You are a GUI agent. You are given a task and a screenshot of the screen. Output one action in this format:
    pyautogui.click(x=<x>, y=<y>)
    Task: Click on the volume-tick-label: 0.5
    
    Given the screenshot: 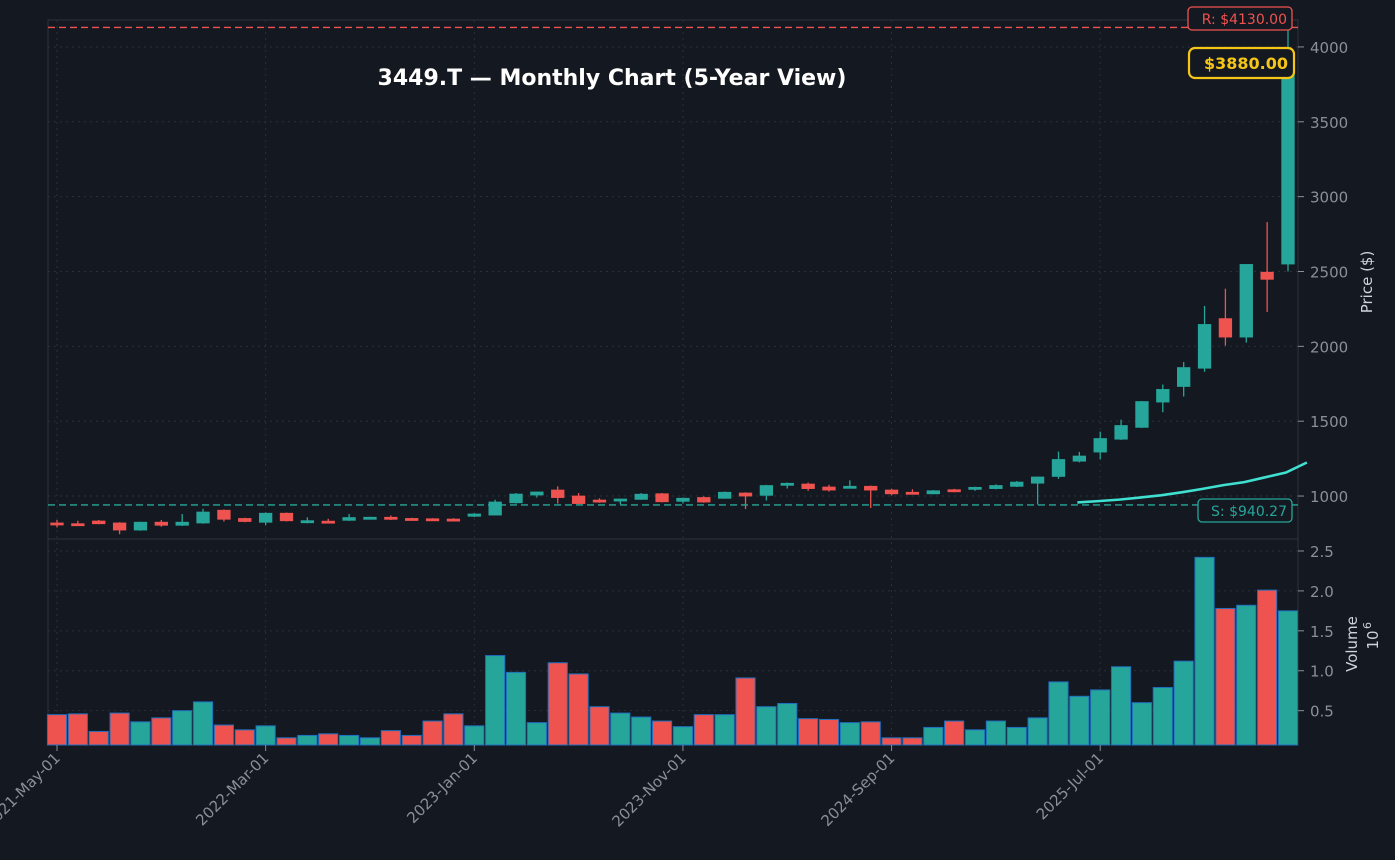 What is the action you would take?
    pyautogui.click(x=1322, y=712)
    